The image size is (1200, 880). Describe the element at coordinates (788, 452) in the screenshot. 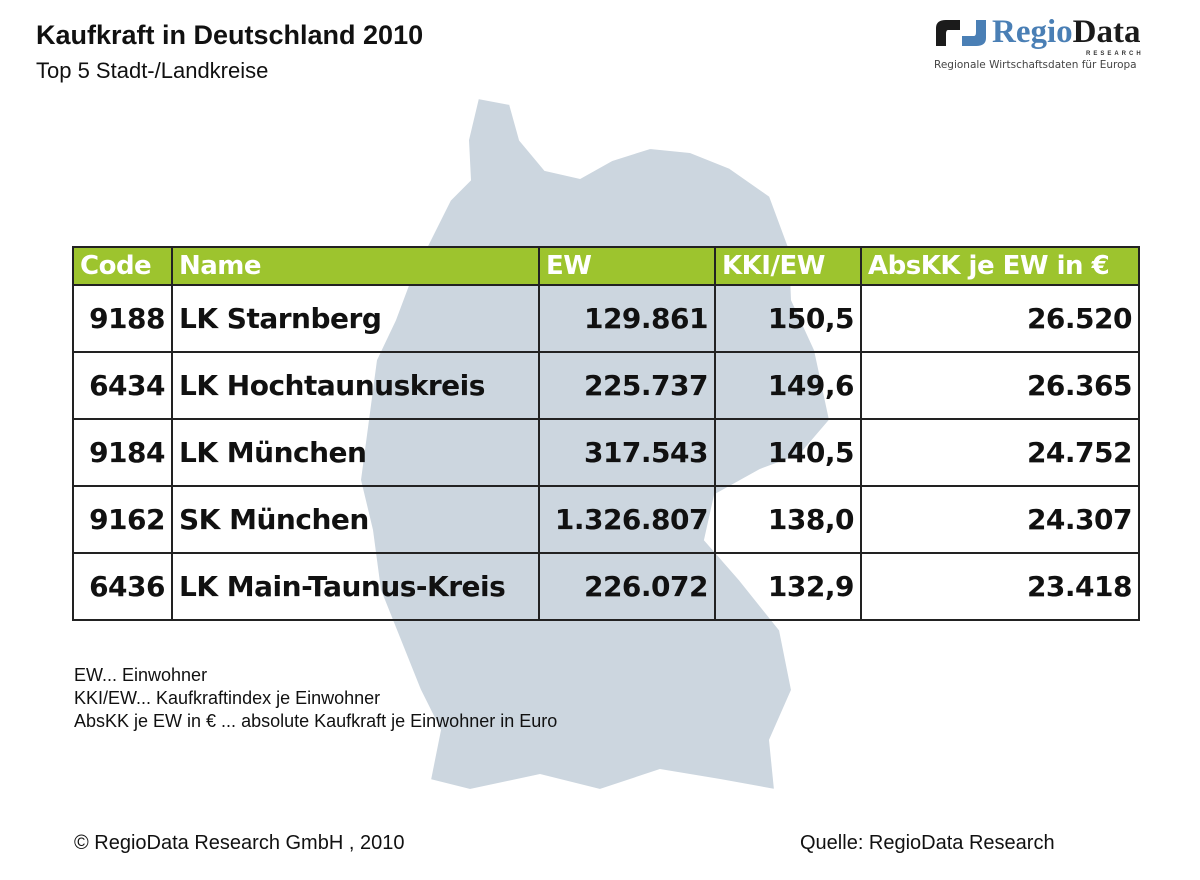

I see `cell-kki: 140,5` at that location.